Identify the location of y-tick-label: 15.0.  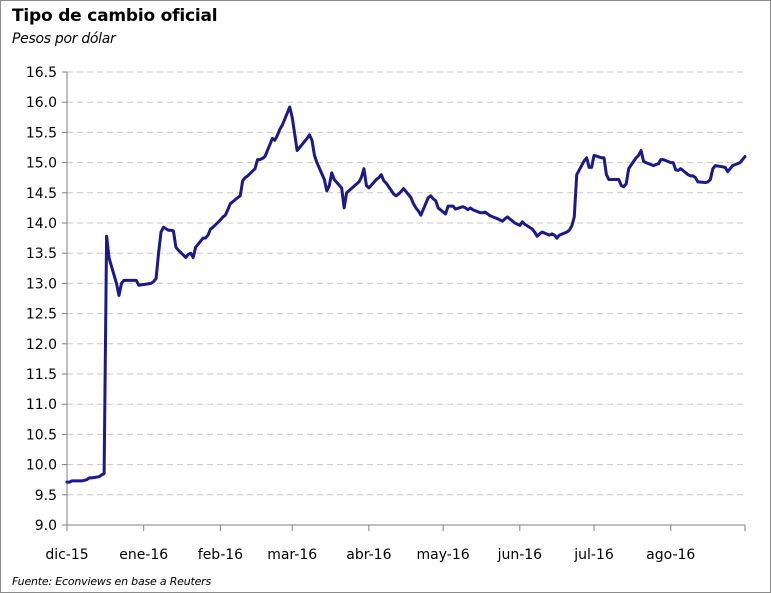
(41, 164).